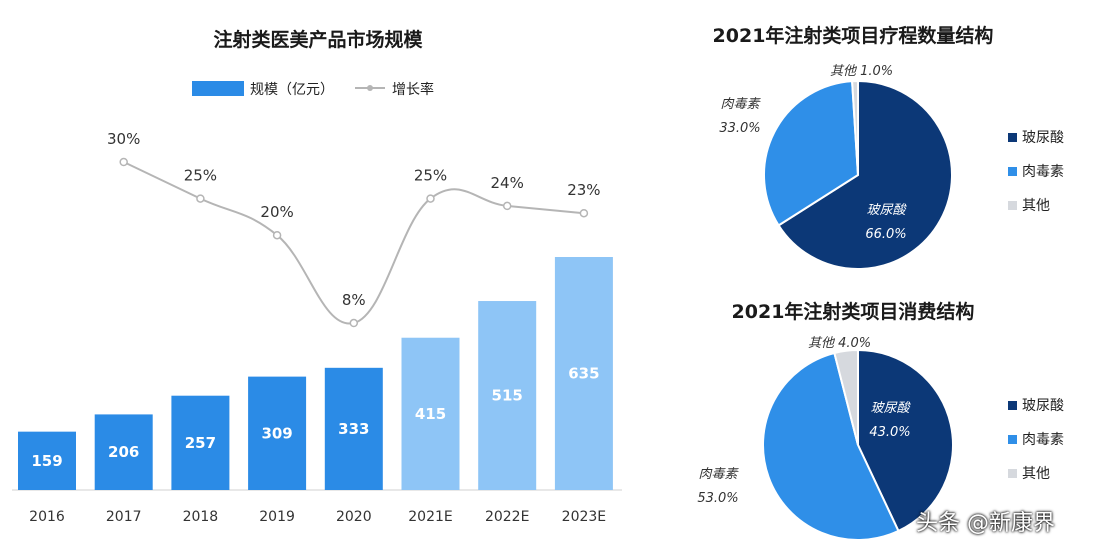  Describe the element at coordinates (47, 517) in the screenshot. I see `x-tick-2016: 2016` at that location.